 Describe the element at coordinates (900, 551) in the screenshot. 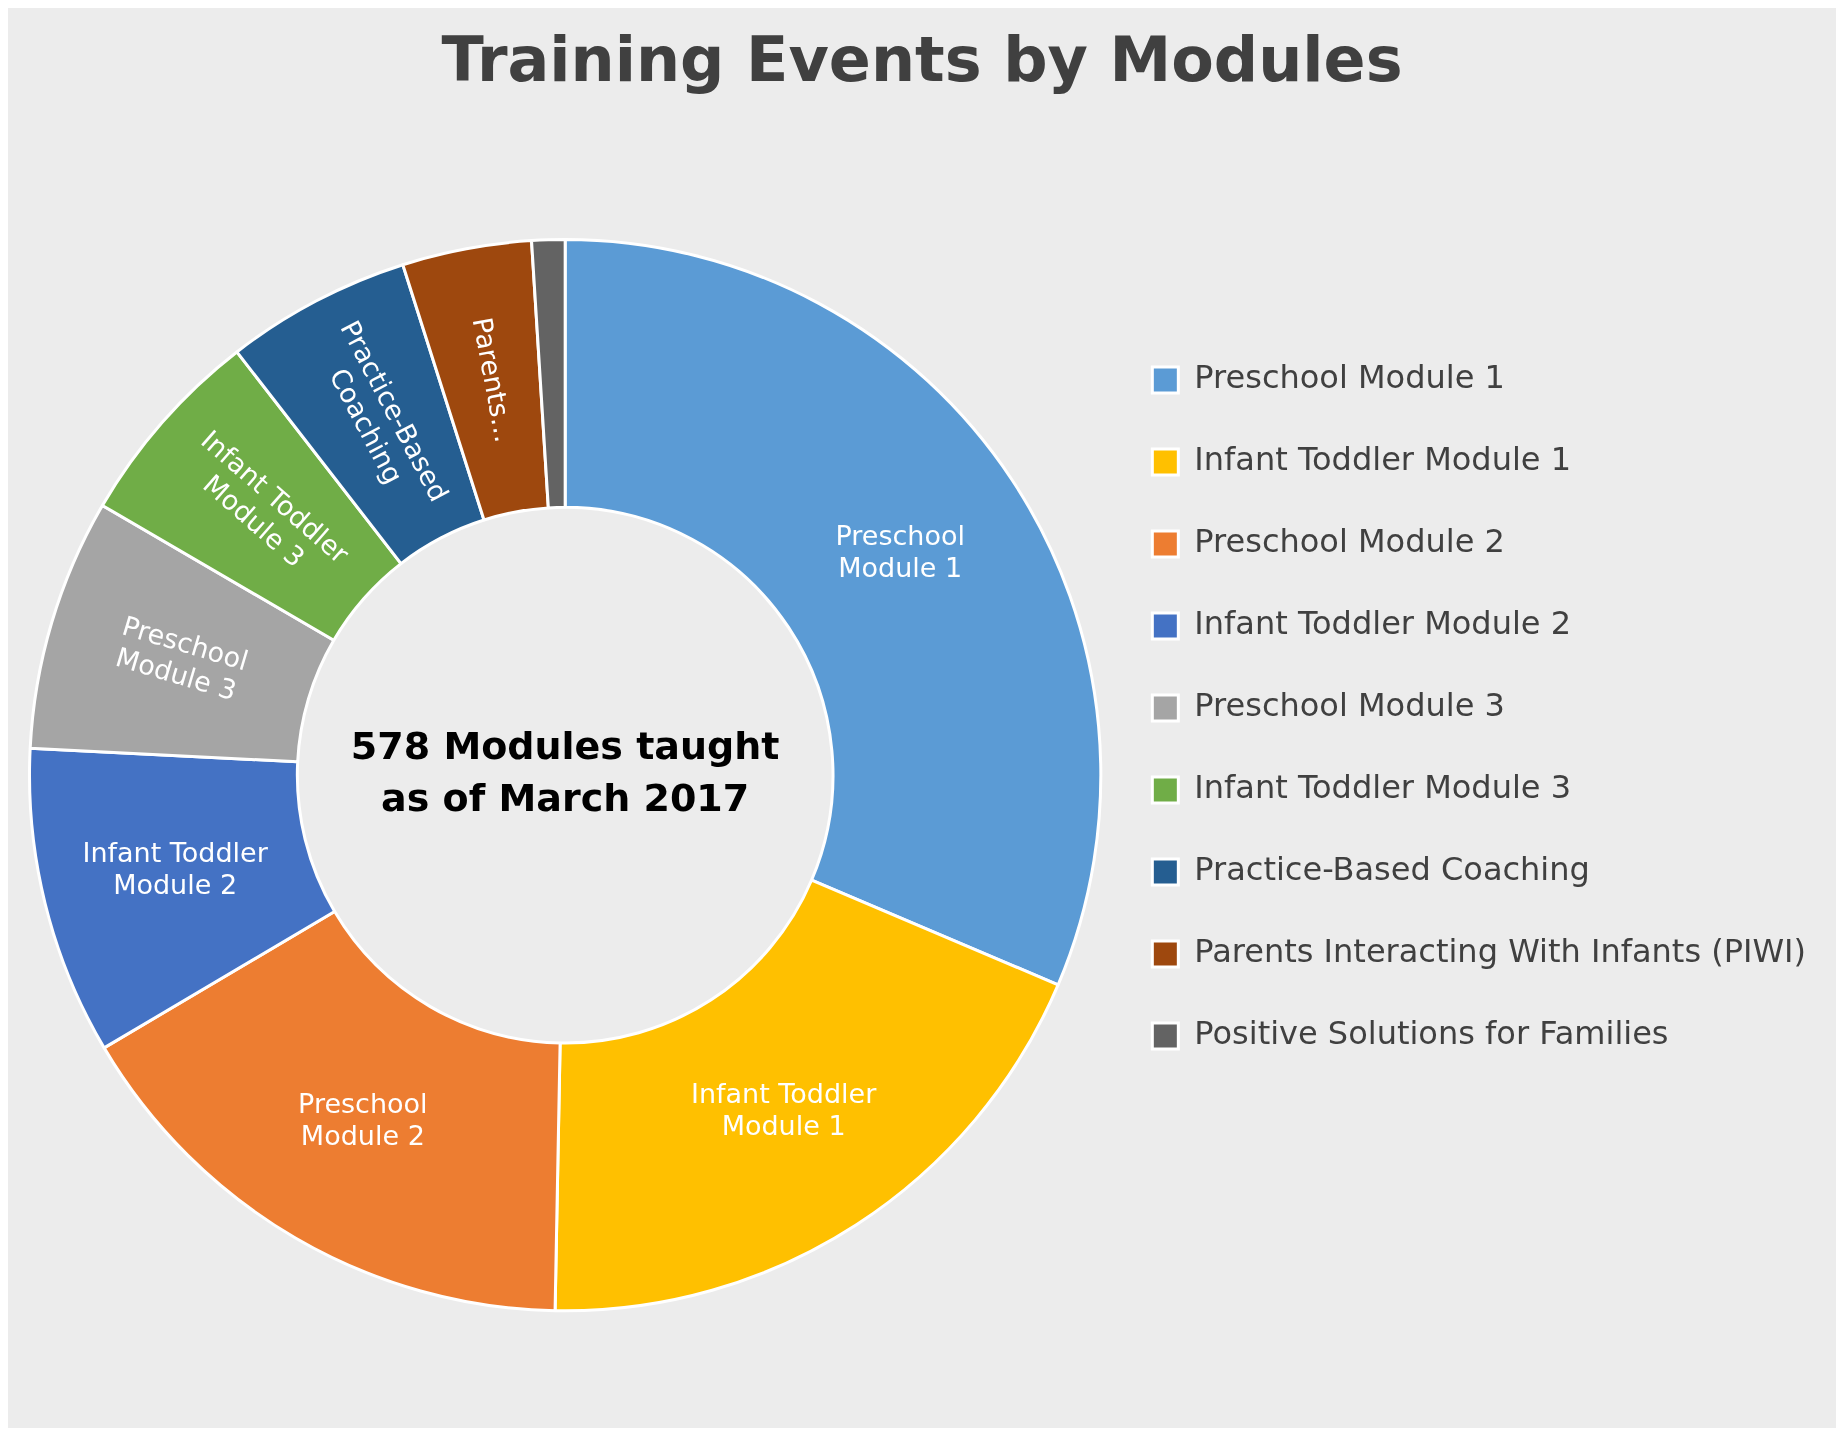

I see `data-label: Preschool Module 1` at that location.